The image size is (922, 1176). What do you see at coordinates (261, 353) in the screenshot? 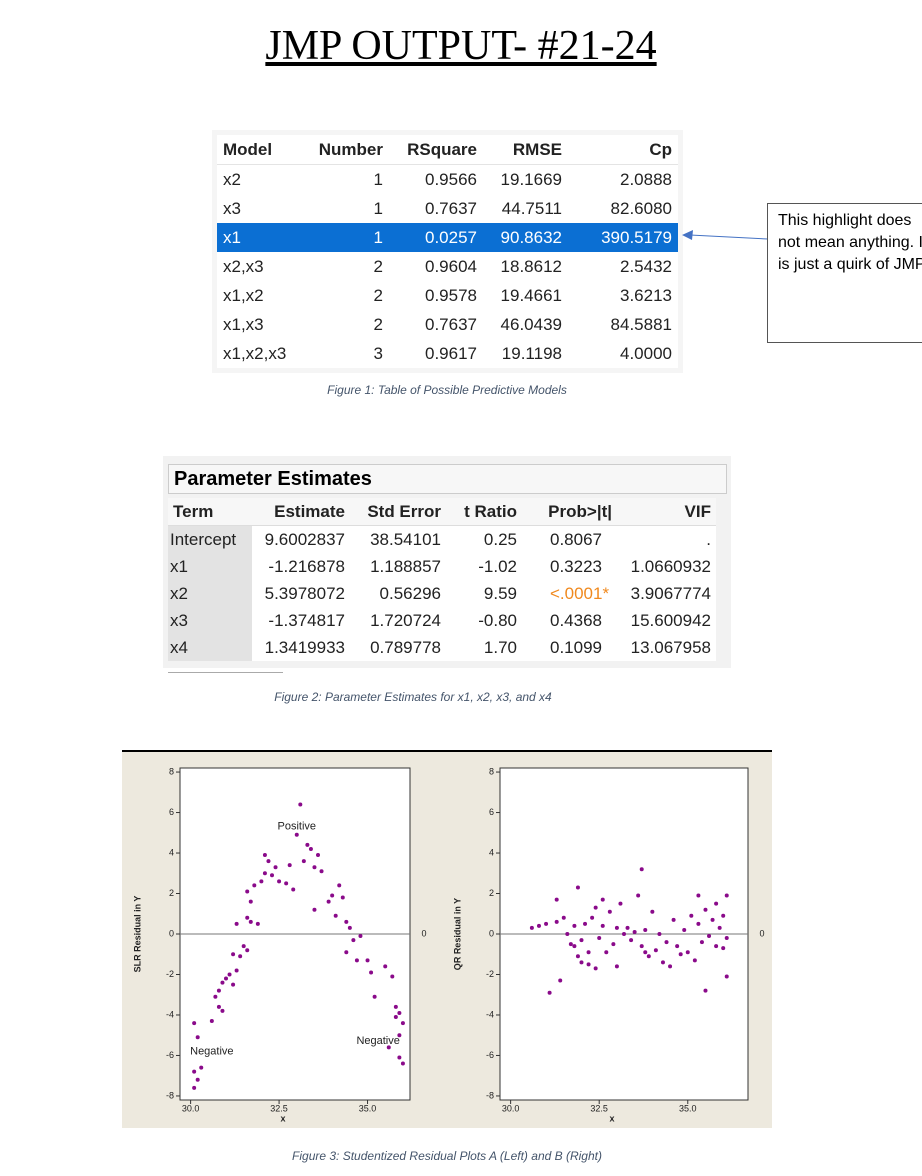
I see `table-cell: x1,x2,x3` at bounding box center [261, 353].